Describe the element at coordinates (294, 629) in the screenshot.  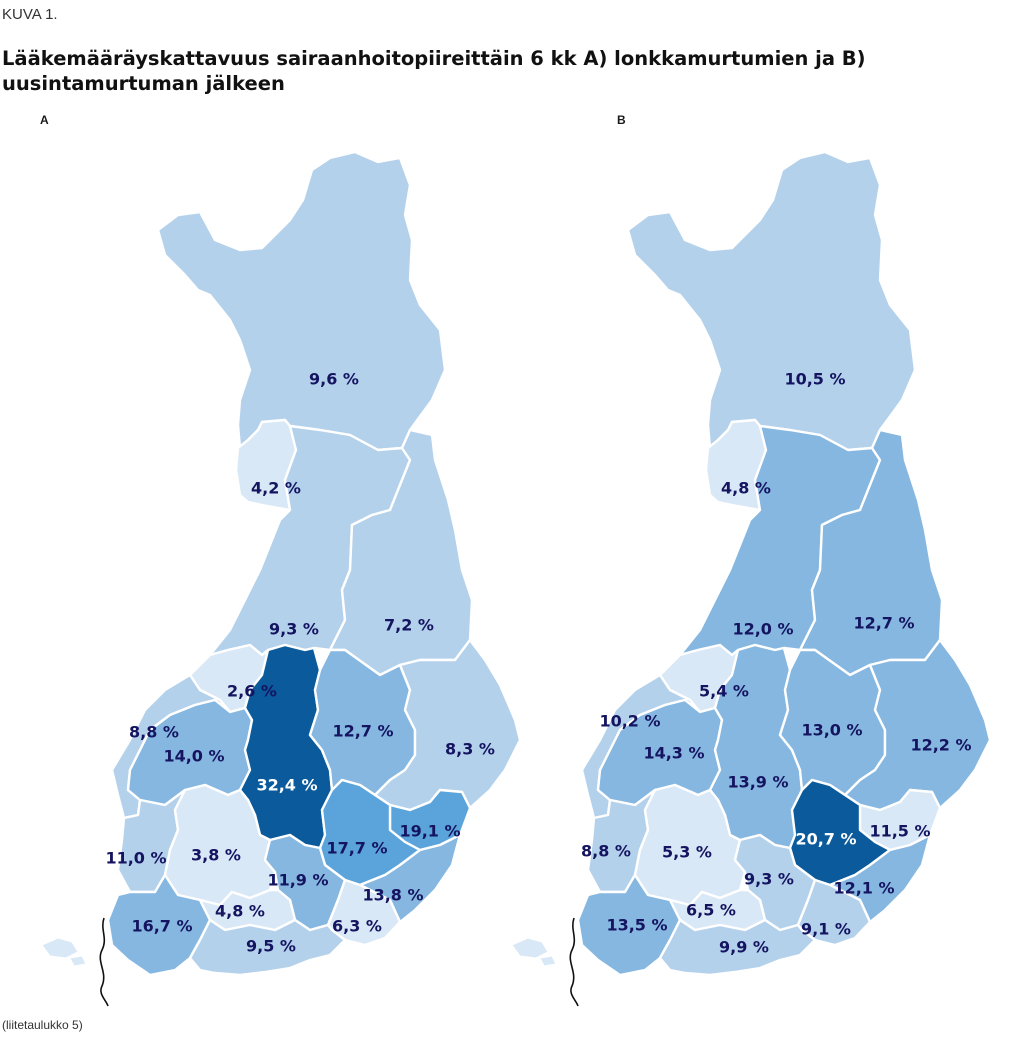
I see `value-label-pohjois-pohjanmaa: 9,3 %` at that location.